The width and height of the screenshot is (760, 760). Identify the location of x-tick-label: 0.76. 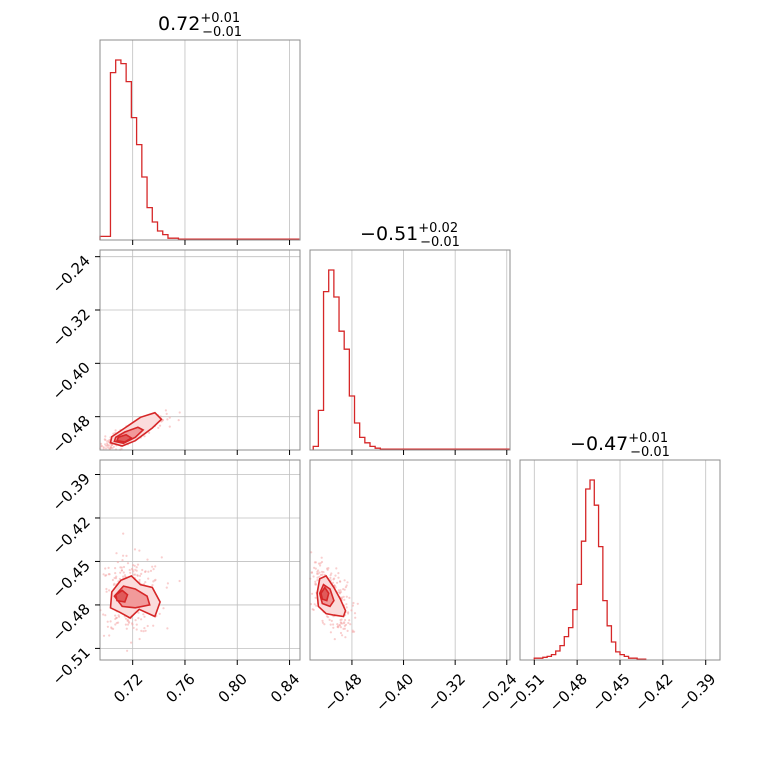
(180, 688).